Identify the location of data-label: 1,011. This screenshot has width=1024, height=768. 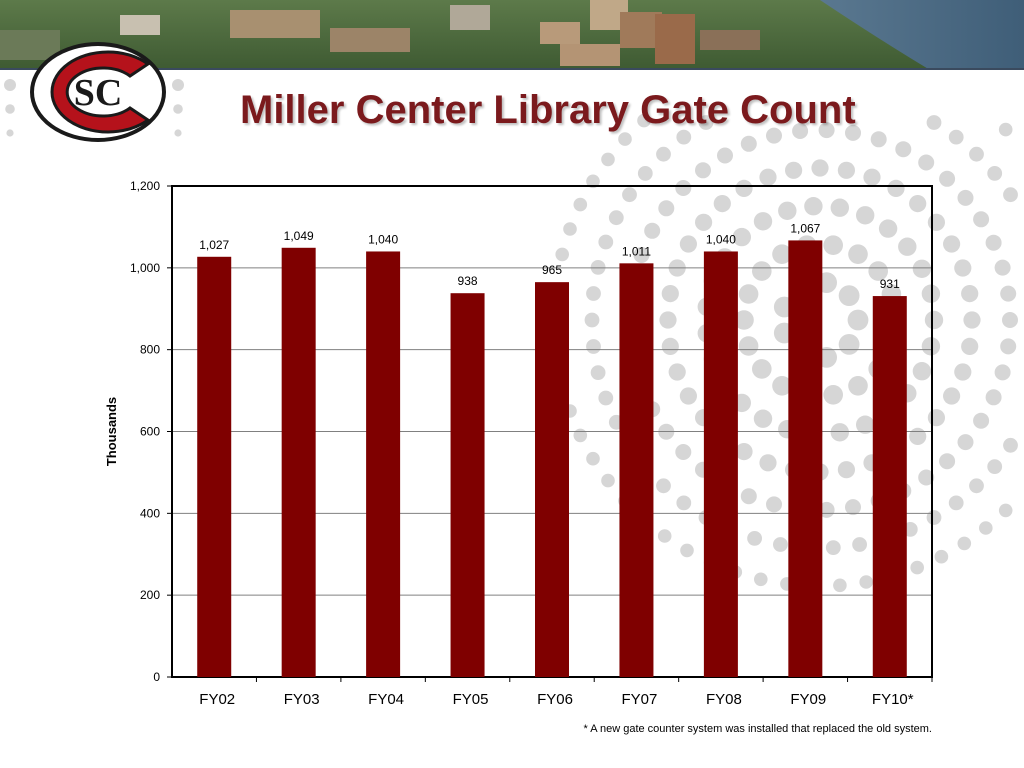
(636, 251).